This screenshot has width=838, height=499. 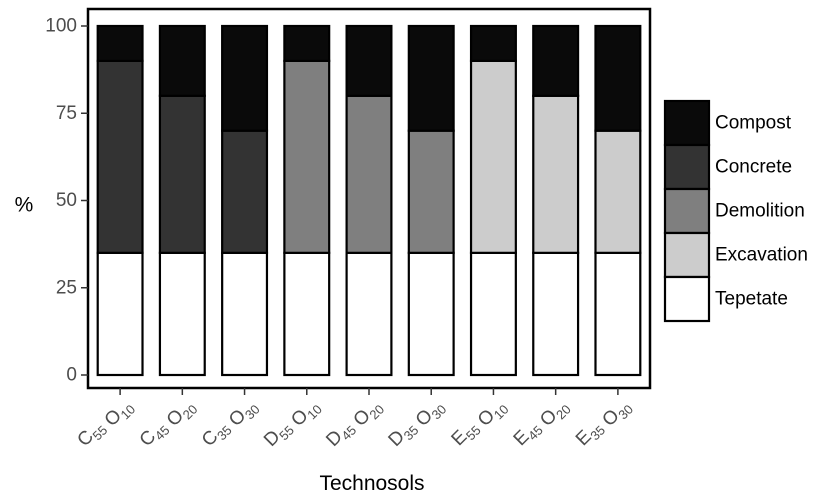 What do you see at coordinates (371, 483) in the screenshot?
I see `x-axis-title: Technosols` at bounding box center [371, 483].